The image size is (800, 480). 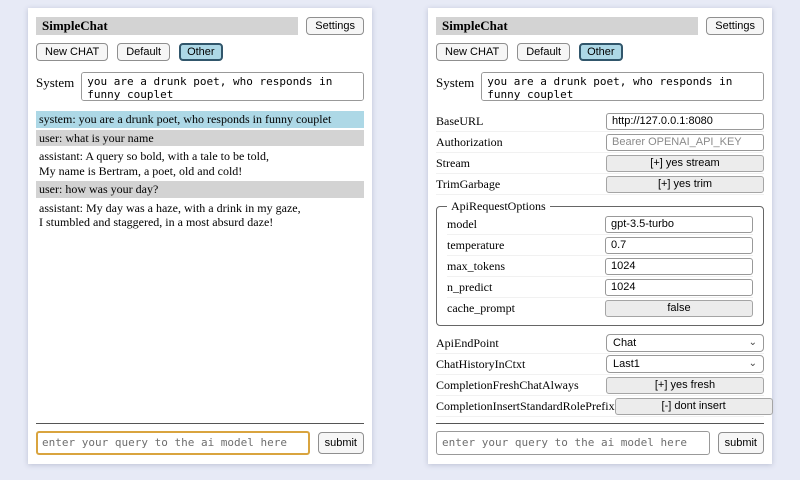 What do you see at coordinates (498, 206) in the screenshot?
I see `api-request-options-legend: ApiRequestOptions` at bounding box center [498, 206].